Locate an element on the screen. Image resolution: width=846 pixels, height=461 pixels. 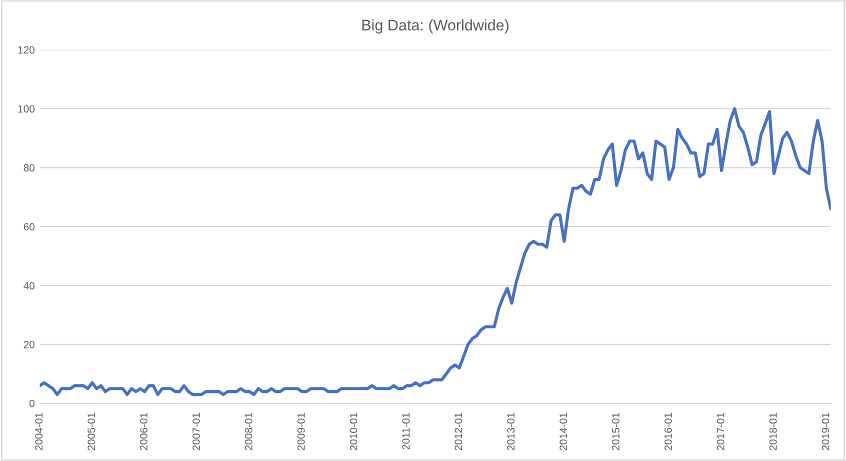
y-tick-label: 40 is located at coordinates (29, 286).